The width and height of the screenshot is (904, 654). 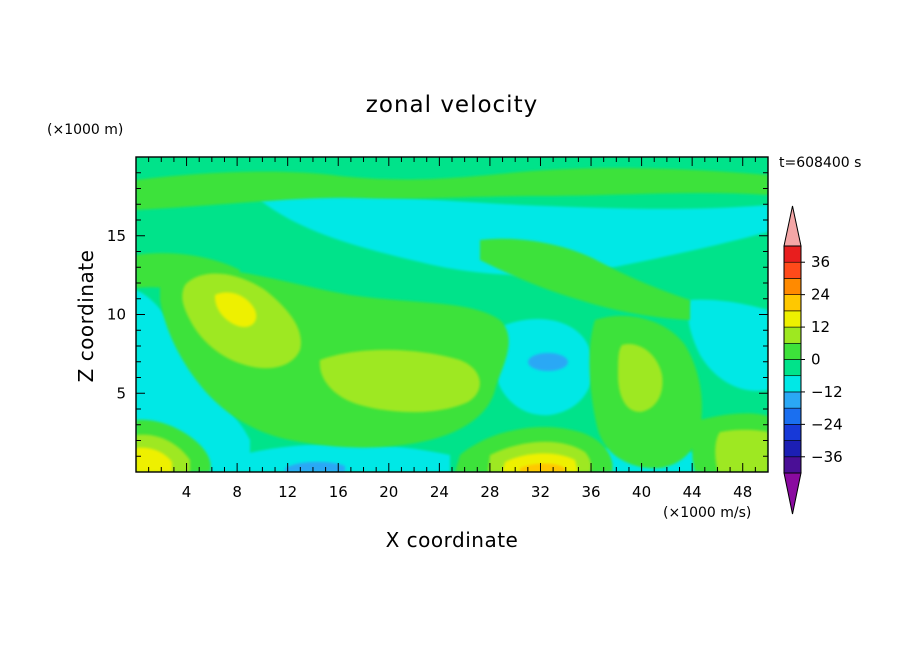 I want to click on x-tick-label: 48, so click(x=742, y=492).